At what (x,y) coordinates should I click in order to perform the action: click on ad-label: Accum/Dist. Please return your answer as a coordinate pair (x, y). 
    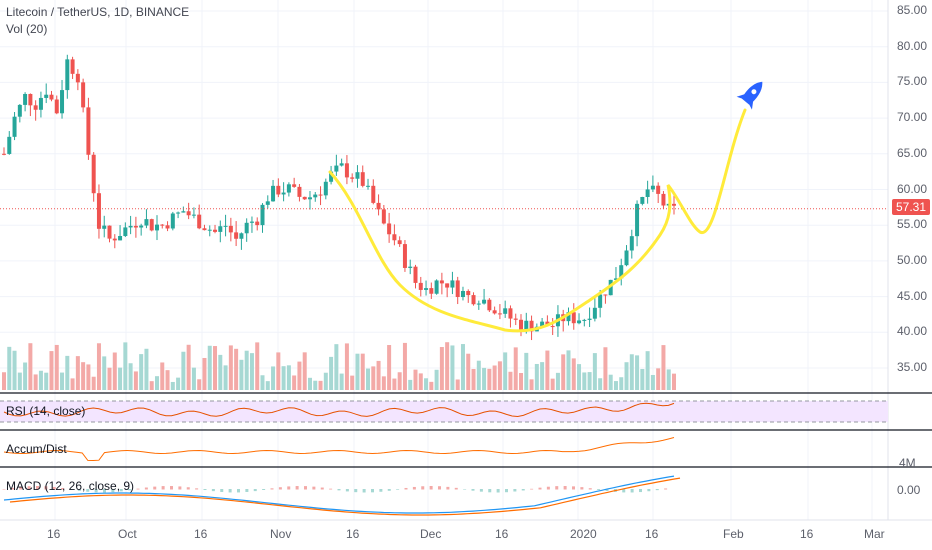
    Looking at the image, I should click on (36, 449).